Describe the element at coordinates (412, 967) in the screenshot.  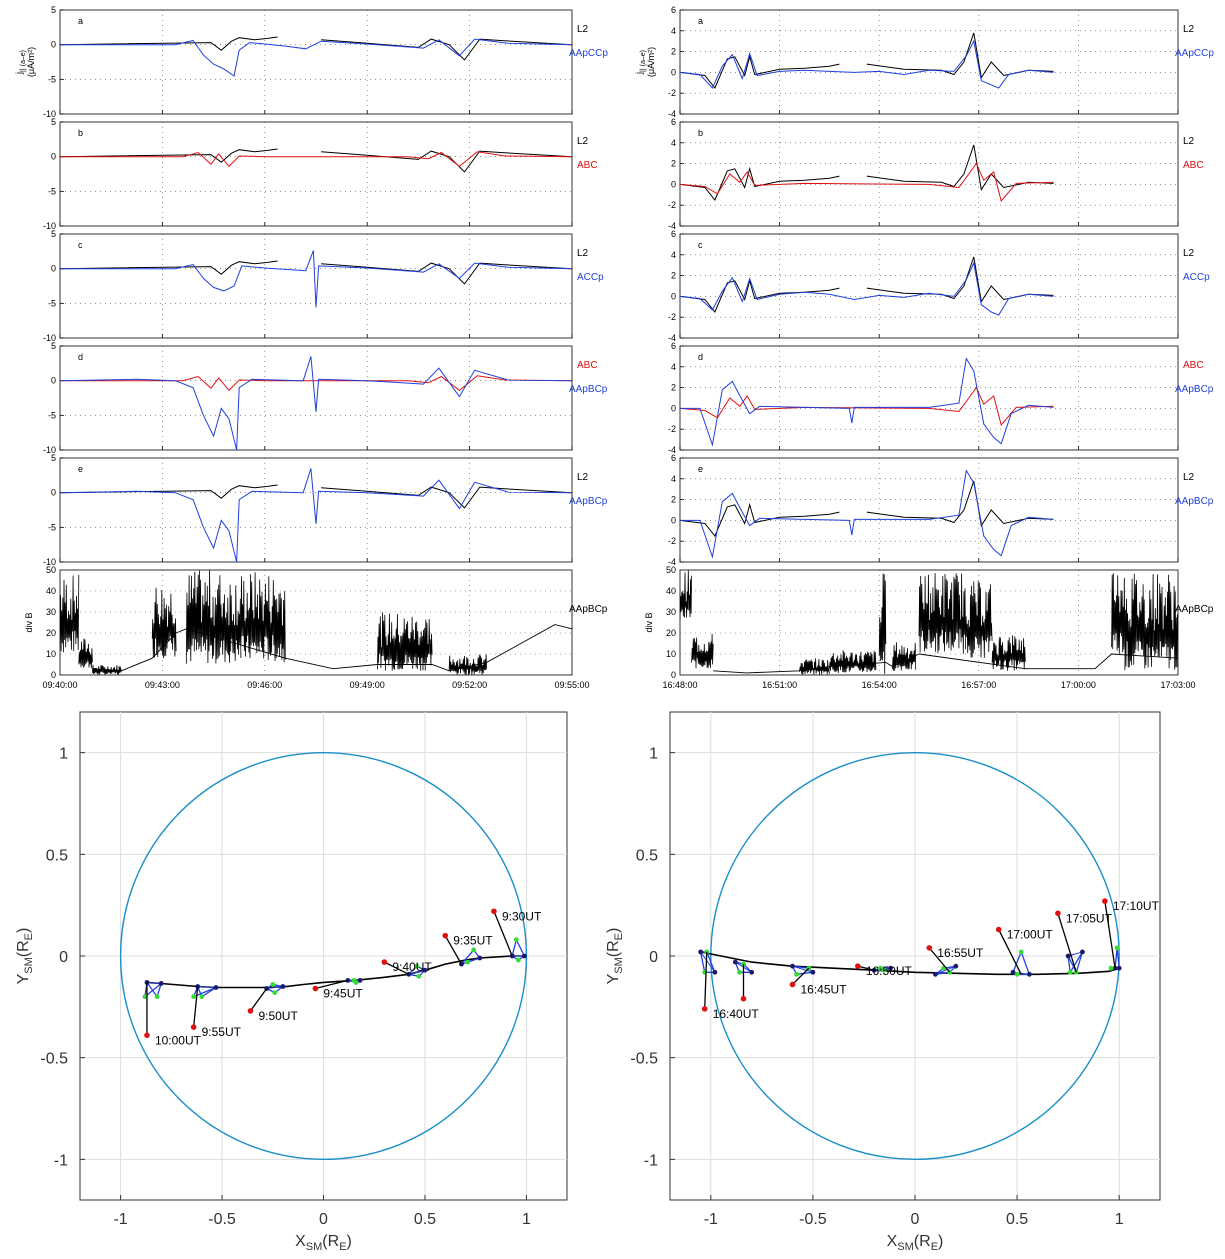
I see `time-label: 9:40UT` at that location.